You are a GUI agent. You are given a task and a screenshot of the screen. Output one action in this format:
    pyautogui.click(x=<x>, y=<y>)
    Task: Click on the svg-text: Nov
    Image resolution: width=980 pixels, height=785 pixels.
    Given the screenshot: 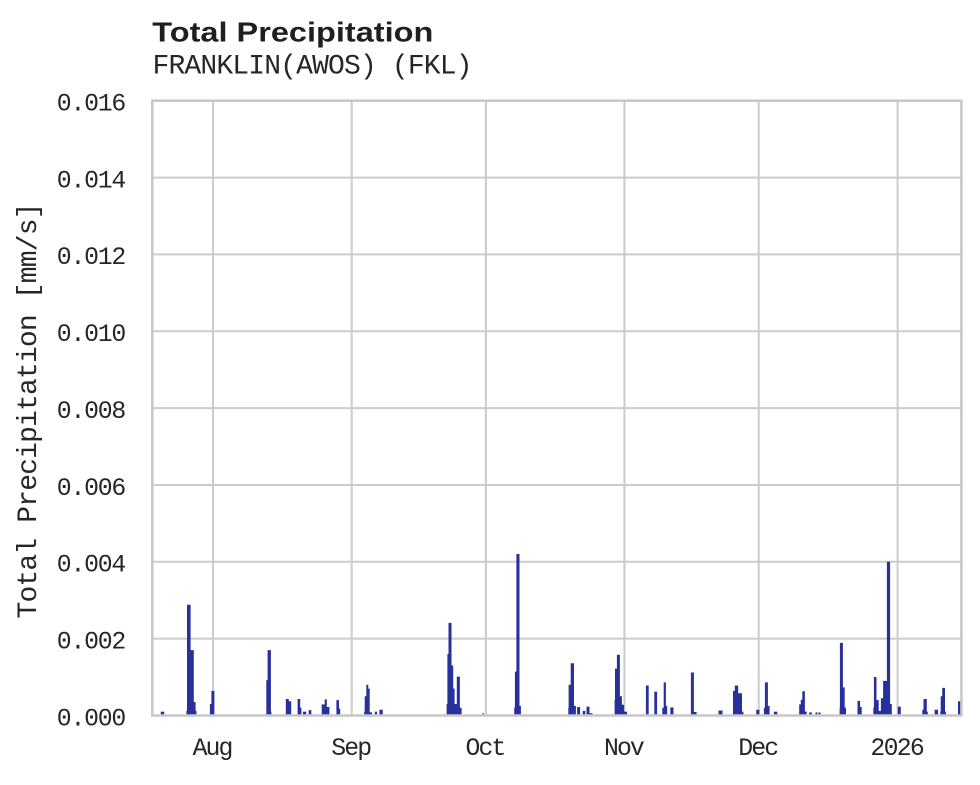 What is the action you would take?
    pyautogui.click(x=624, y=749)
    